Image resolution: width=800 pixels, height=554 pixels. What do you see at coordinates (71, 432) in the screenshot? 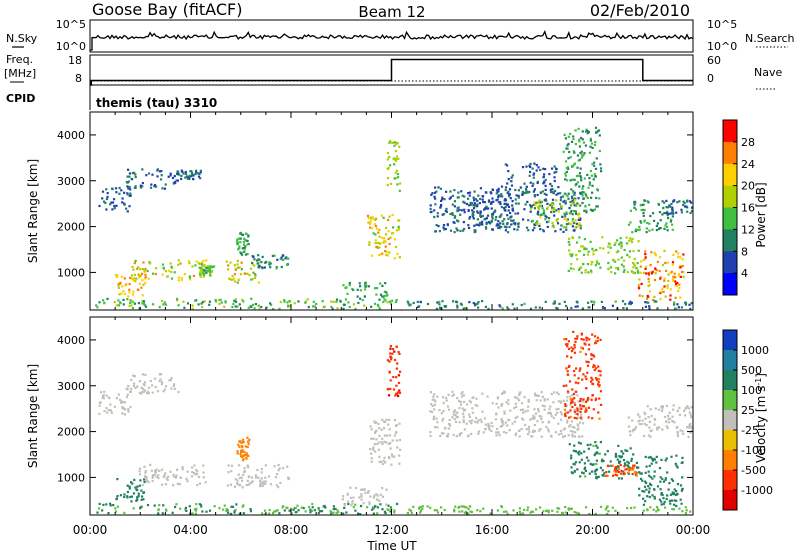
I see `y-tick-label: 2000` at bounding box center [71, 432].